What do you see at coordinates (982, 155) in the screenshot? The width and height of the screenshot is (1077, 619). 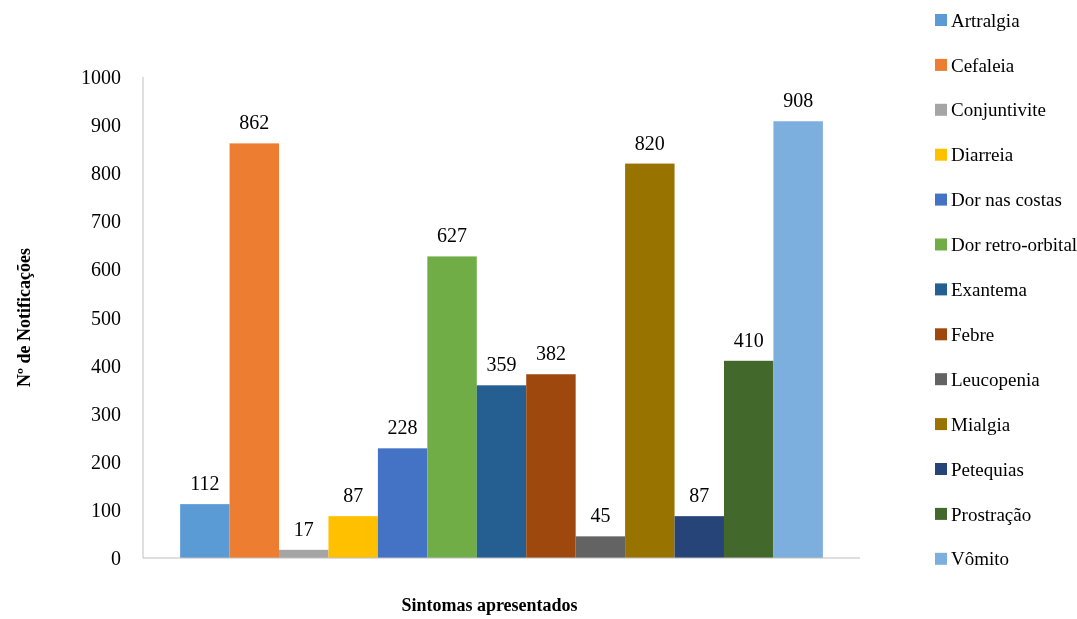 I see `legend-label: Diarreia` at bounding box center [982, 155].